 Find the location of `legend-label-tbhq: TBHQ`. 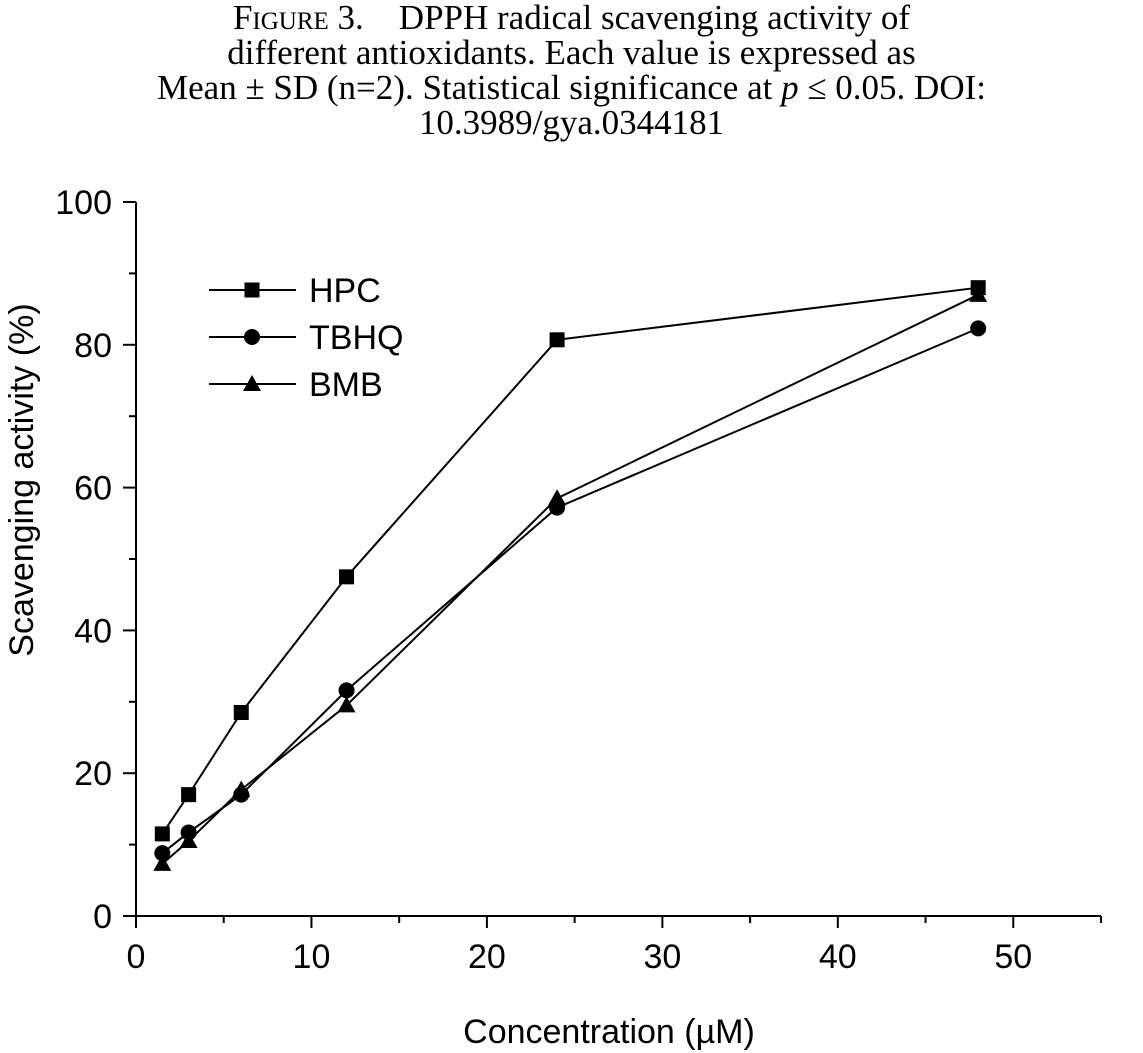

legend-label-tbhq: TBHQ is located at coordinates (356, 338).